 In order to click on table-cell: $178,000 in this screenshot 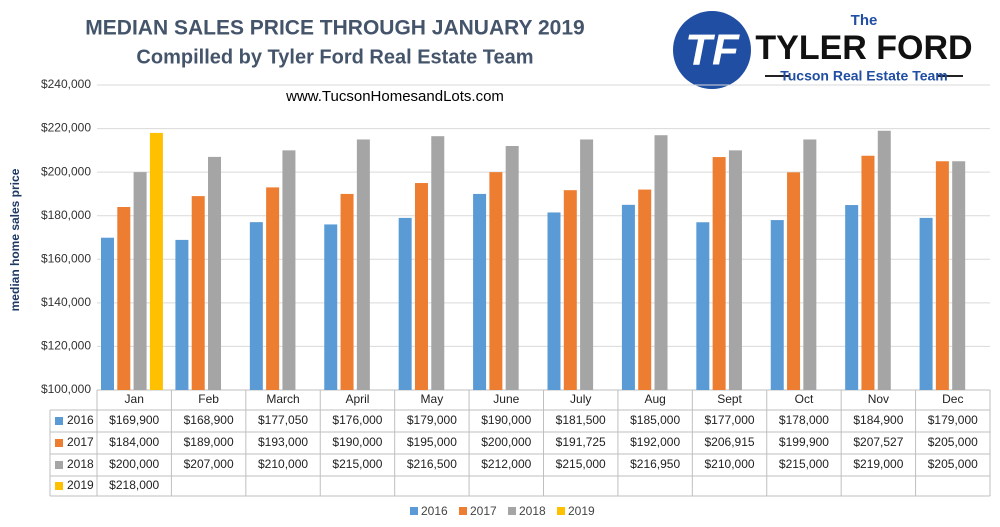, I will do `click(804, 420)`.